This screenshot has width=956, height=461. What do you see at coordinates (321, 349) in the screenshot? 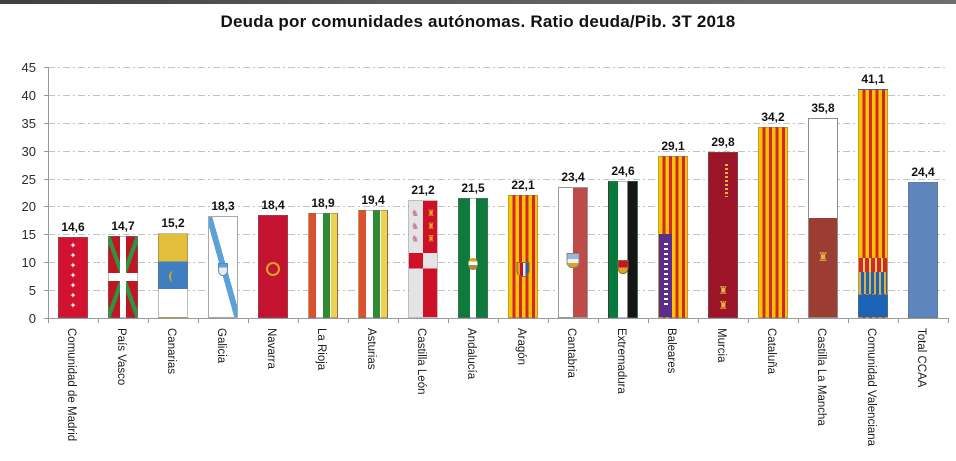
I see `x-axis-label-larioja: La Rioja` at bounding box center [321, 349].